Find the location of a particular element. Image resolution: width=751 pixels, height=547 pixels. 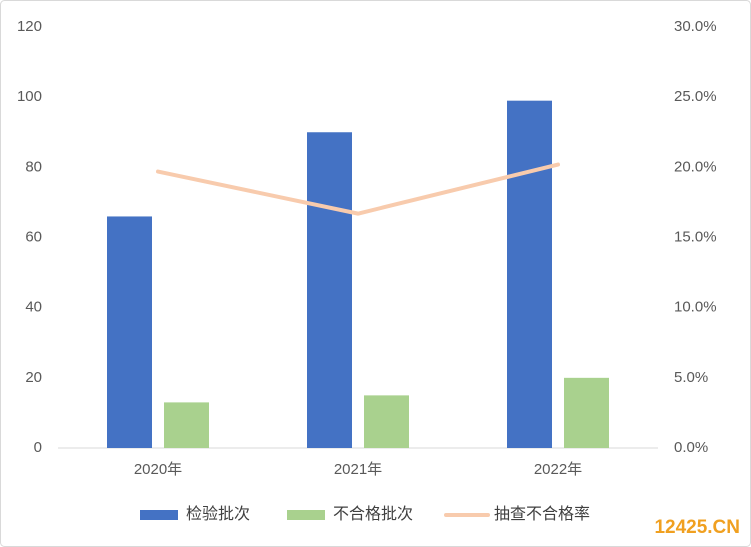

y-tick-label: 0 is located at coordinates (38, 447).